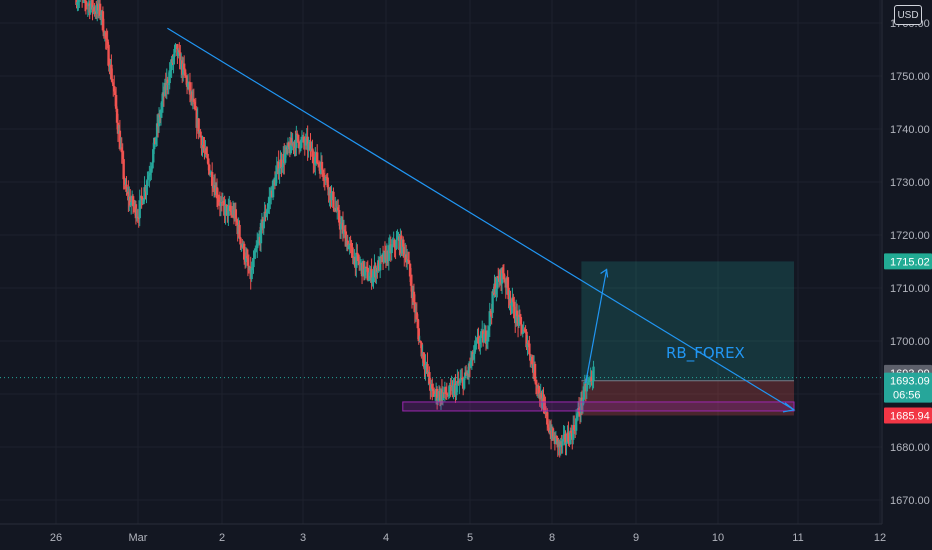 The height and width of the screenshot is (550, 932). Describe the element at coordinates (596, 326) in the screenshot. I see `projection-arrow` at that location.